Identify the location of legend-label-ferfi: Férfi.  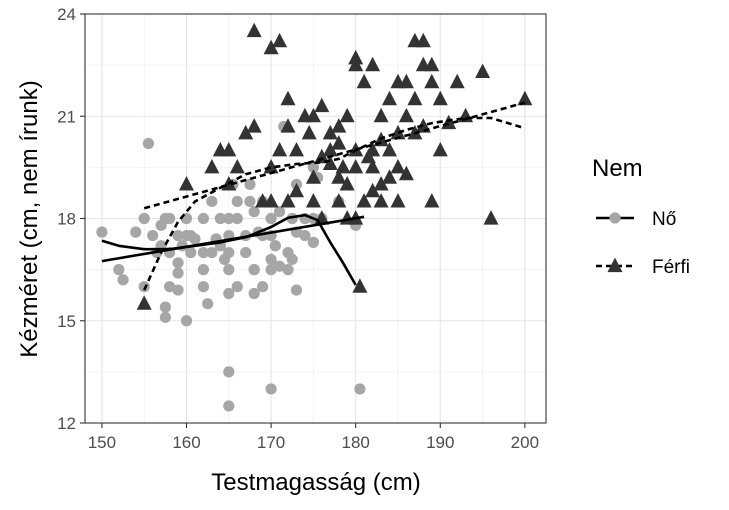
(671, 267).